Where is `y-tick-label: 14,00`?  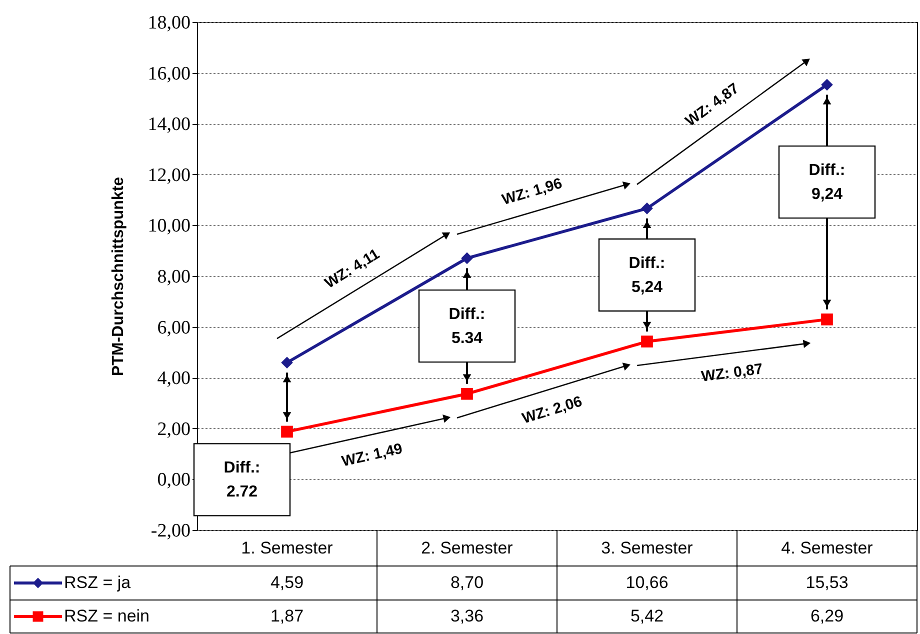 y-tick-label: 14,00 is located at coordinates (169, 125).